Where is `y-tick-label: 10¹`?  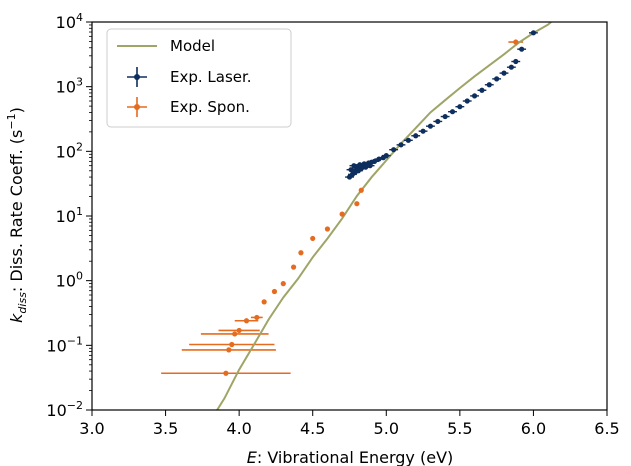 y-tick-label: 10¹ is located at coordinates (69, 215).